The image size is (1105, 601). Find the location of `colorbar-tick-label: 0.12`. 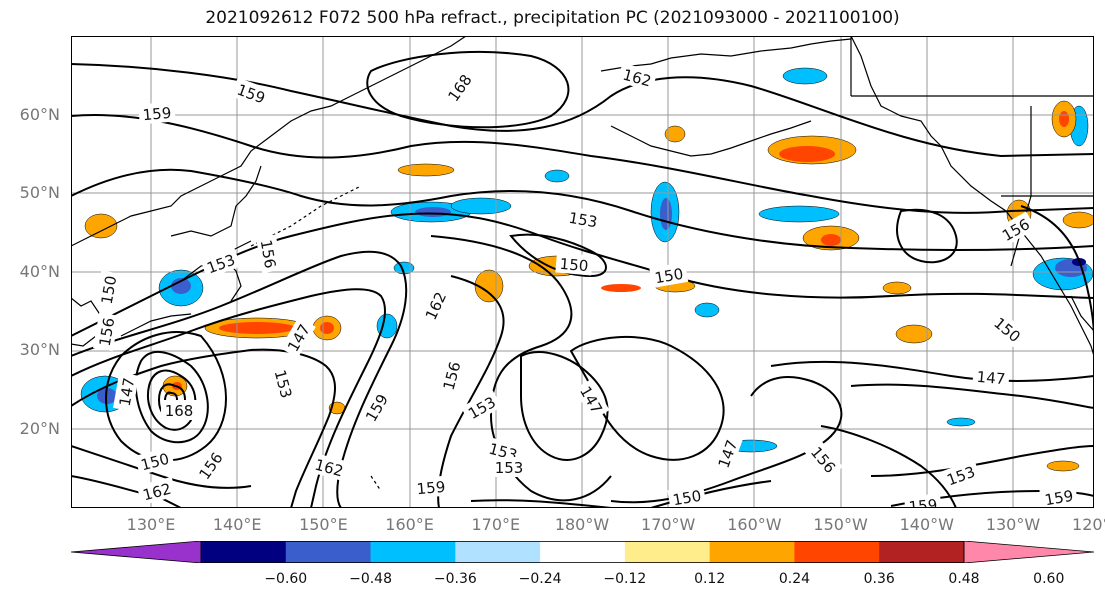

colorbar-tick-label: 0.12 is located at coordinates (710, 579).